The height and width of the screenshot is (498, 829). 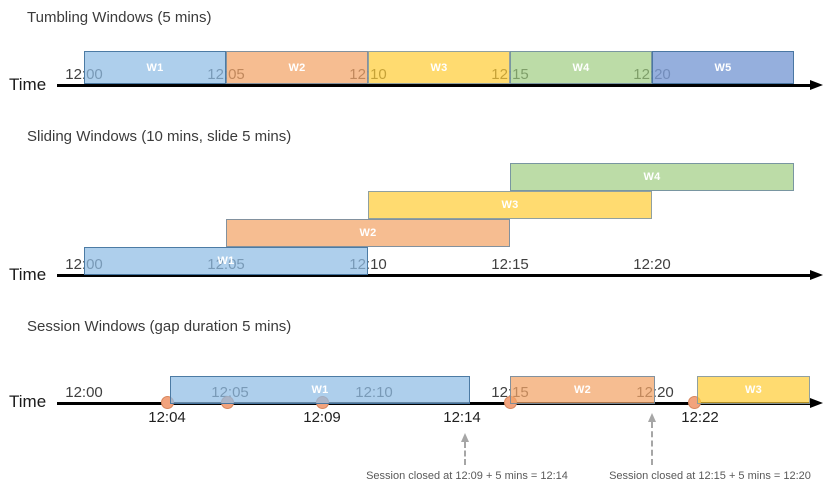 I want to click on tumbling-timeline-arrowhead, so click(x=816, y=84).